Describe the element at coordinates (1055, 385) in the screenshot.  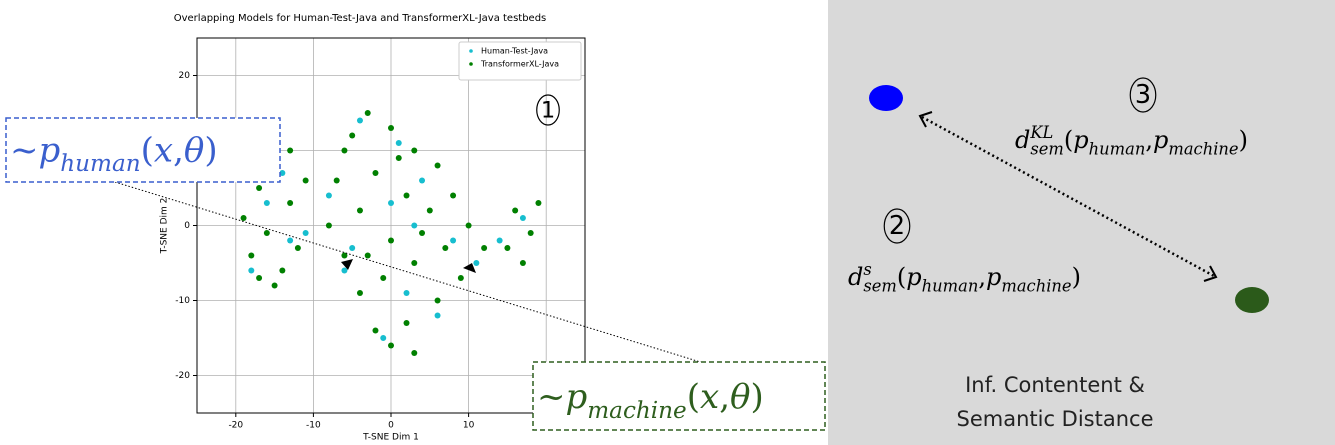
I see `caption: Inf. Contentent &` at that location.